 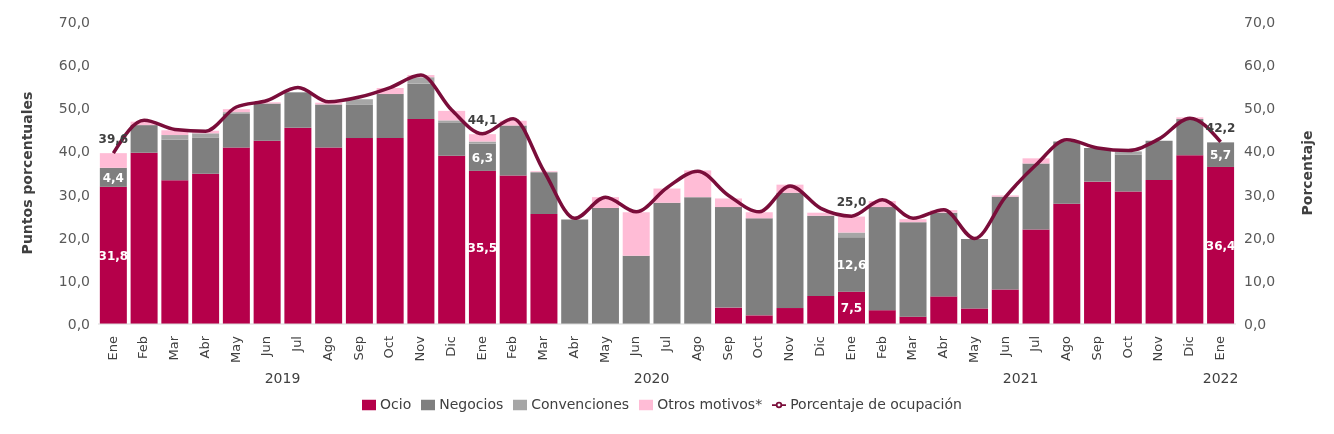 What do you see at coordinates (282, 378) in the screenshot?
I see `text: 2019` at bounding box center [282, 378].